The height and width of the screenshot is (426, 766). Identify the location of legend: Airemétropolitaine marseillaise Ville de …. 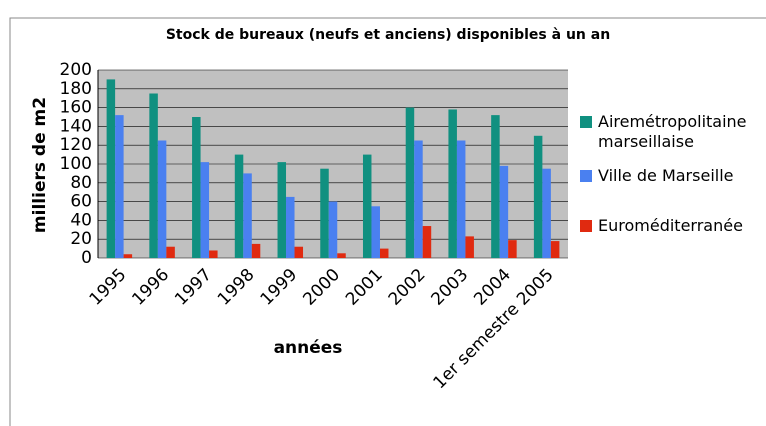
(670, 181).